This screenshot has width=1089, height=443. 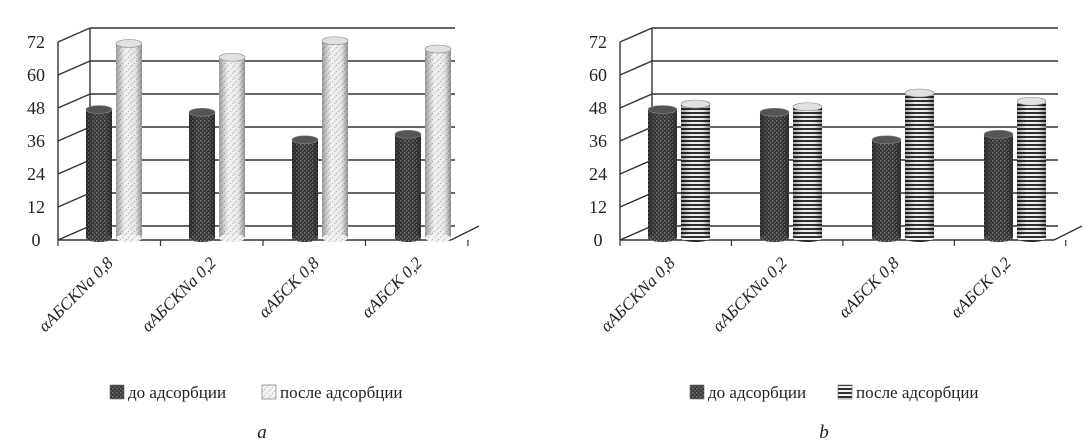 I want to click on panel-label: a, so click(x=262, y=432).